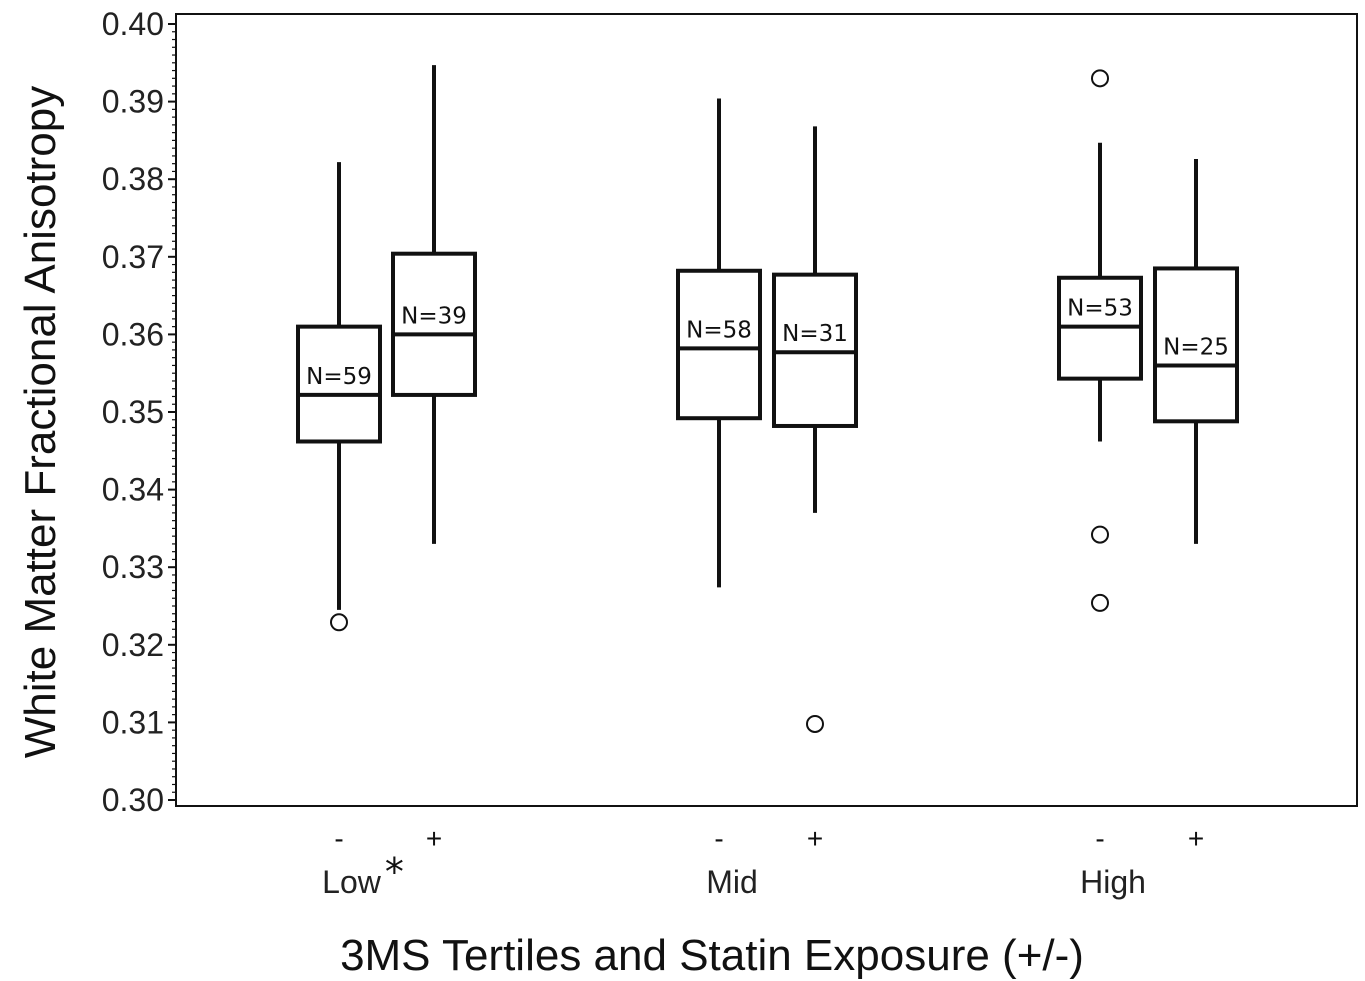  I want to click on y-tick-label: 0.32, so click(133, 645).